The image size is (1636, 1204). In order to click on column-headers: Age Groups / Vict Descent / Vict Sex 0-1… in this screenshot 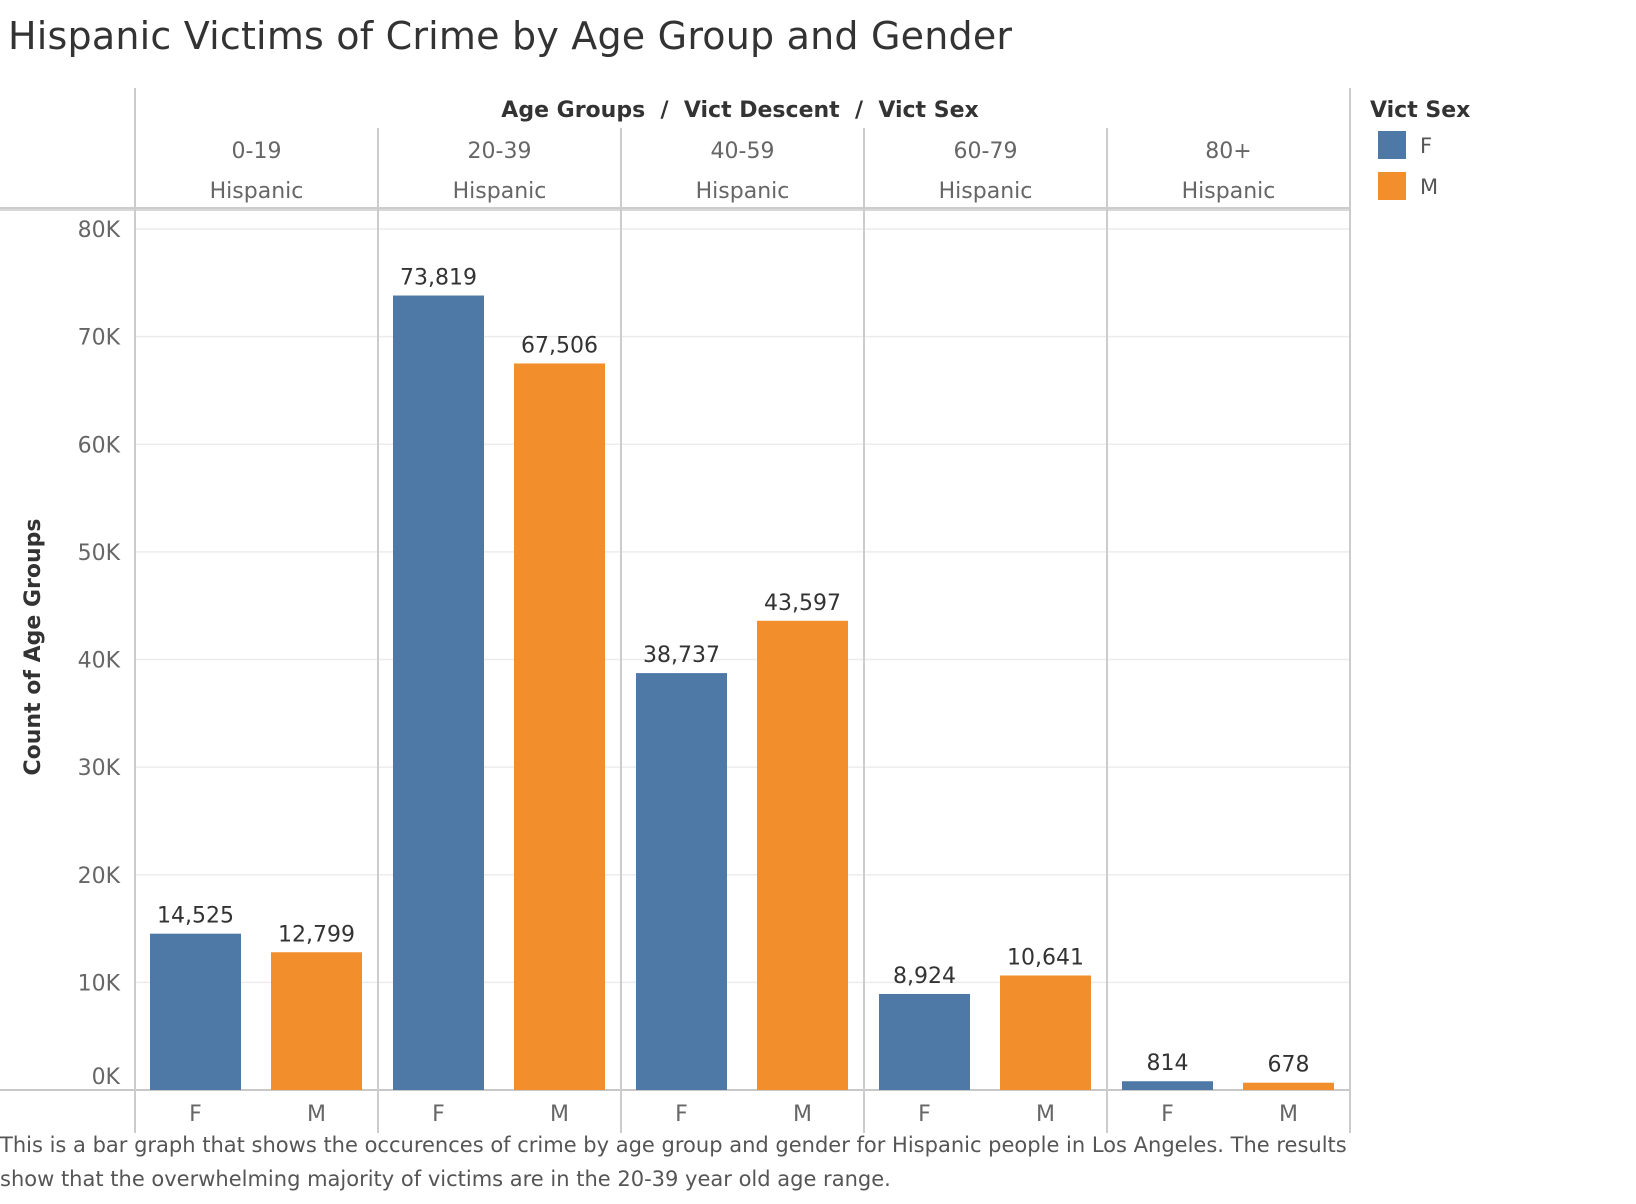, I will do `click(743, 151)`.